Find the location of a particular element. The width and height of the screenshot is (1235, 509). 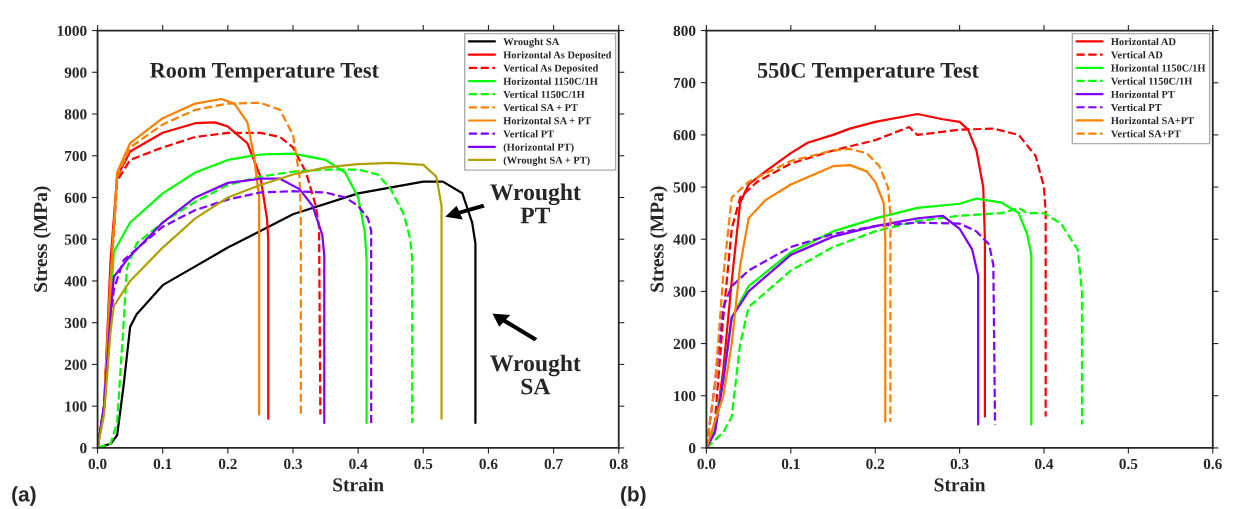

x-tick-label: 0.8 is located at coordinates (618, 464).